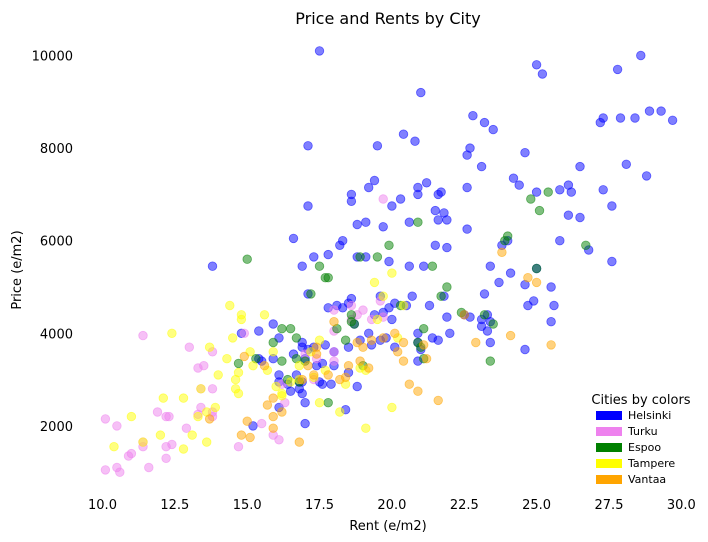 The image size is (708, 542). I want to click on x-tick-label-6: 25.0, so click(536, 505).